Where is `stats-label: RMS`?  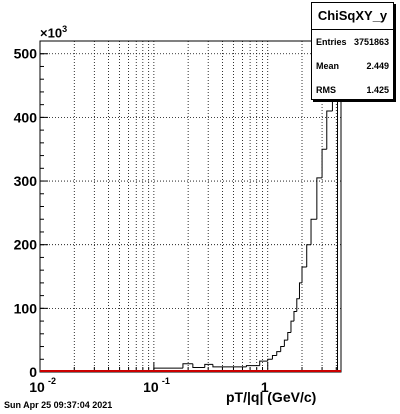 stats-label: RMS is located at coordinates (326, 90).